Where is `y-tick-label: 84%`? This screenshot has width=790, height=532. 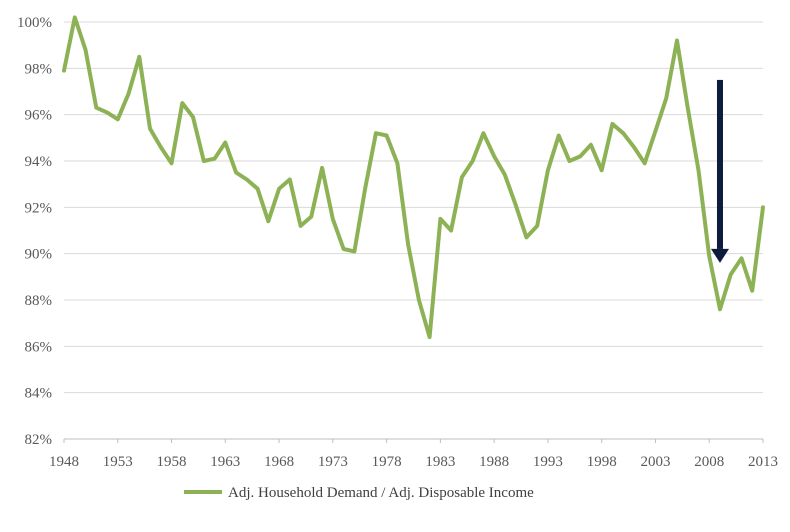
y-tick-label: 84% is located at coordinates (39, 394).